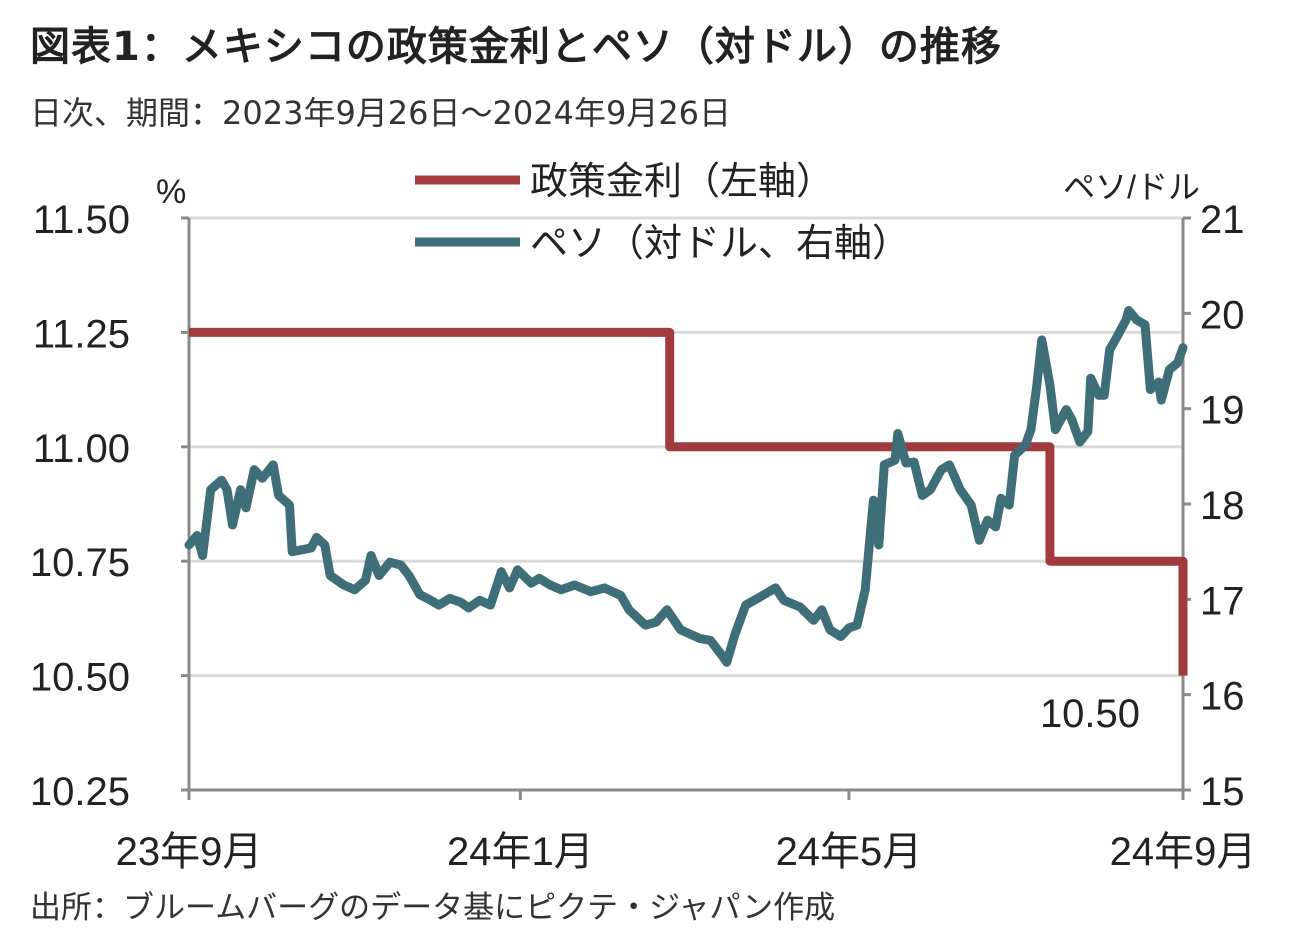  What do you see at coordinates (80, 563) in the screenshot?
I see `left-tick-label: 10.75` at bounding box center [80, 563].